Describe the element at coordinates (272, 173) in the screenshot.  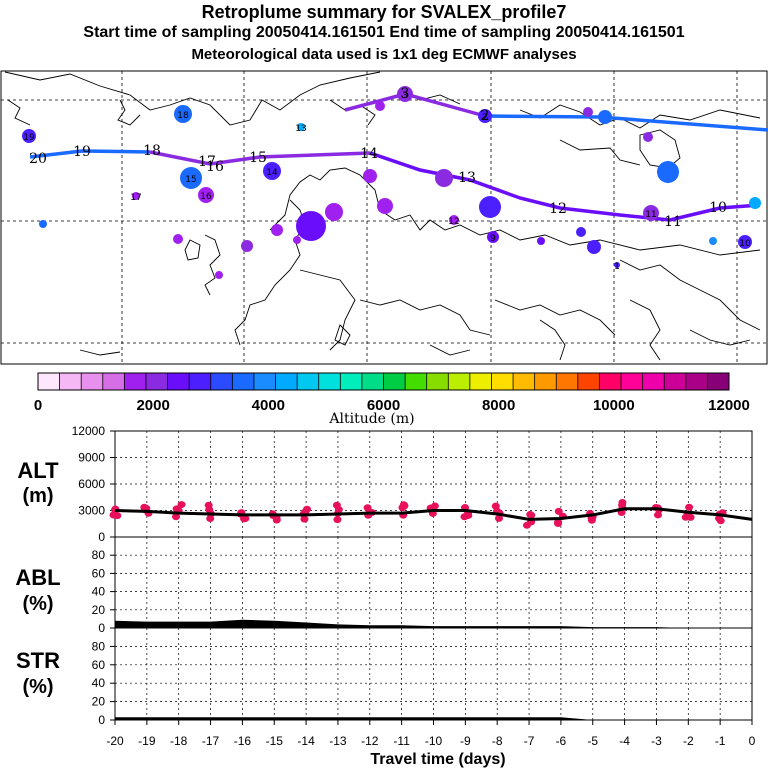
I see `cluster-label: 14` at that location.